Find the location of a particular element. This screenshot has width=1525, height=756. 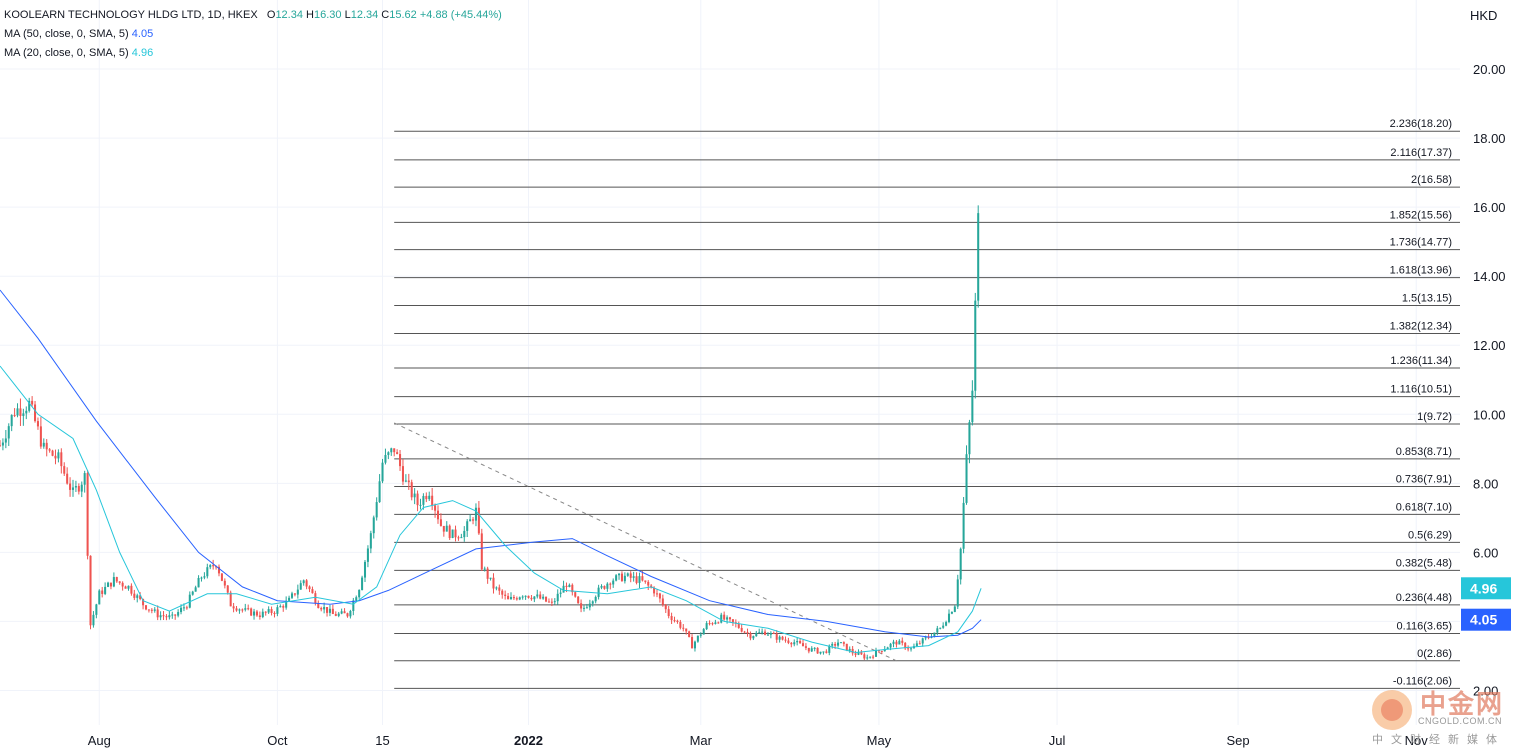

fib-level-label: 1.382(12.34) is located at coordinates (1421, 327).